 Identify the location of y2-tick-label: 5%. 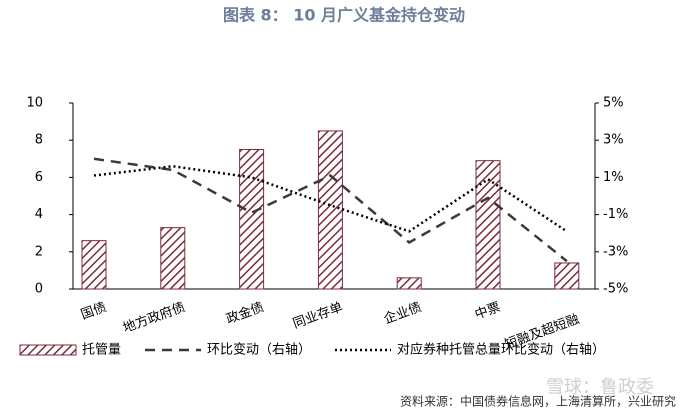
(613, 103).